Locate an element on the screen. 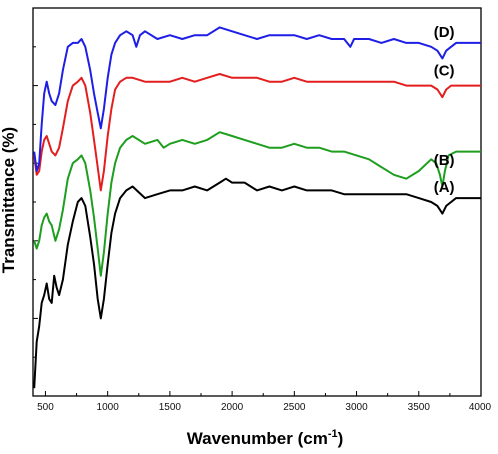 The height and width of the screenshot is (454, 498). y-axis-ticks is located at coordinates (35, 202).